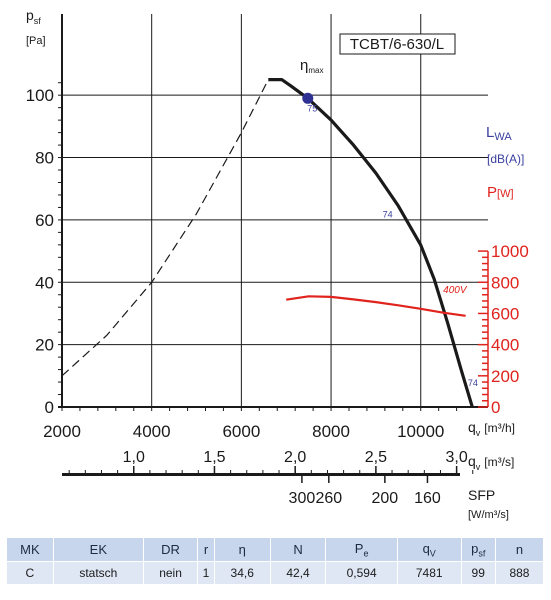  I want to click on model-label: TCBT/6-630/L, so click(397, 44).